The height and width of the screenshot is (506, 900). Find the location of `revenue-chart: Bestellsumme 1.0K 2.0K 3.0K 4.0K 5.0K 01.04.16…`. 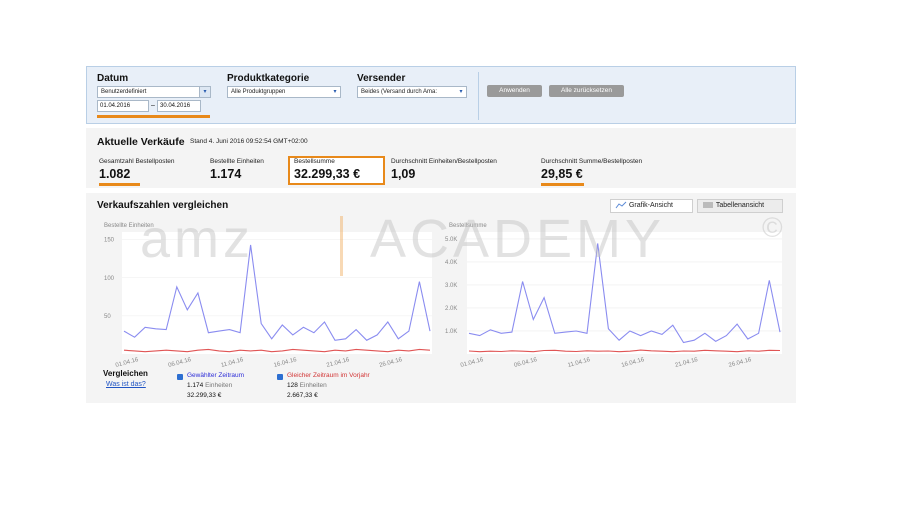

revenue-chart: Bestellsumme 1.0K 2.0K 3.0K 4.0K 5.0K 01.04.16… is located at coordinates (613, 295).